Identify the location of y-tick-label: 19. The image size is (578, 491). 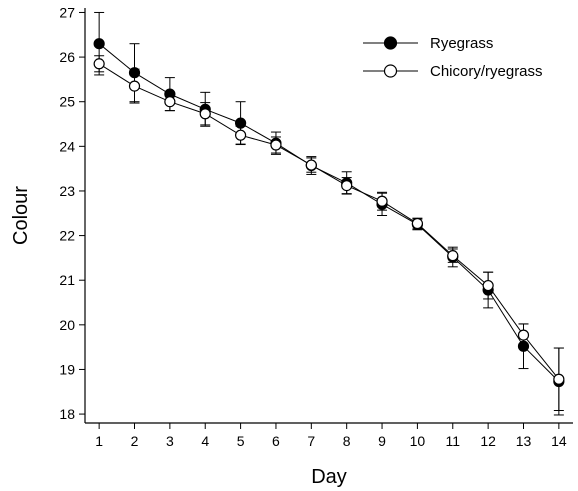
(67, 369).